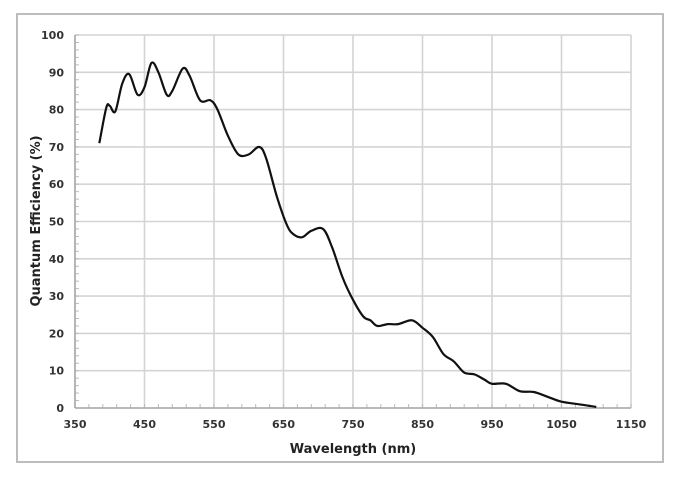  Describe the element at coordinates (57, 259) in the screenshot. I see `y-tick-label: 40` at that location.